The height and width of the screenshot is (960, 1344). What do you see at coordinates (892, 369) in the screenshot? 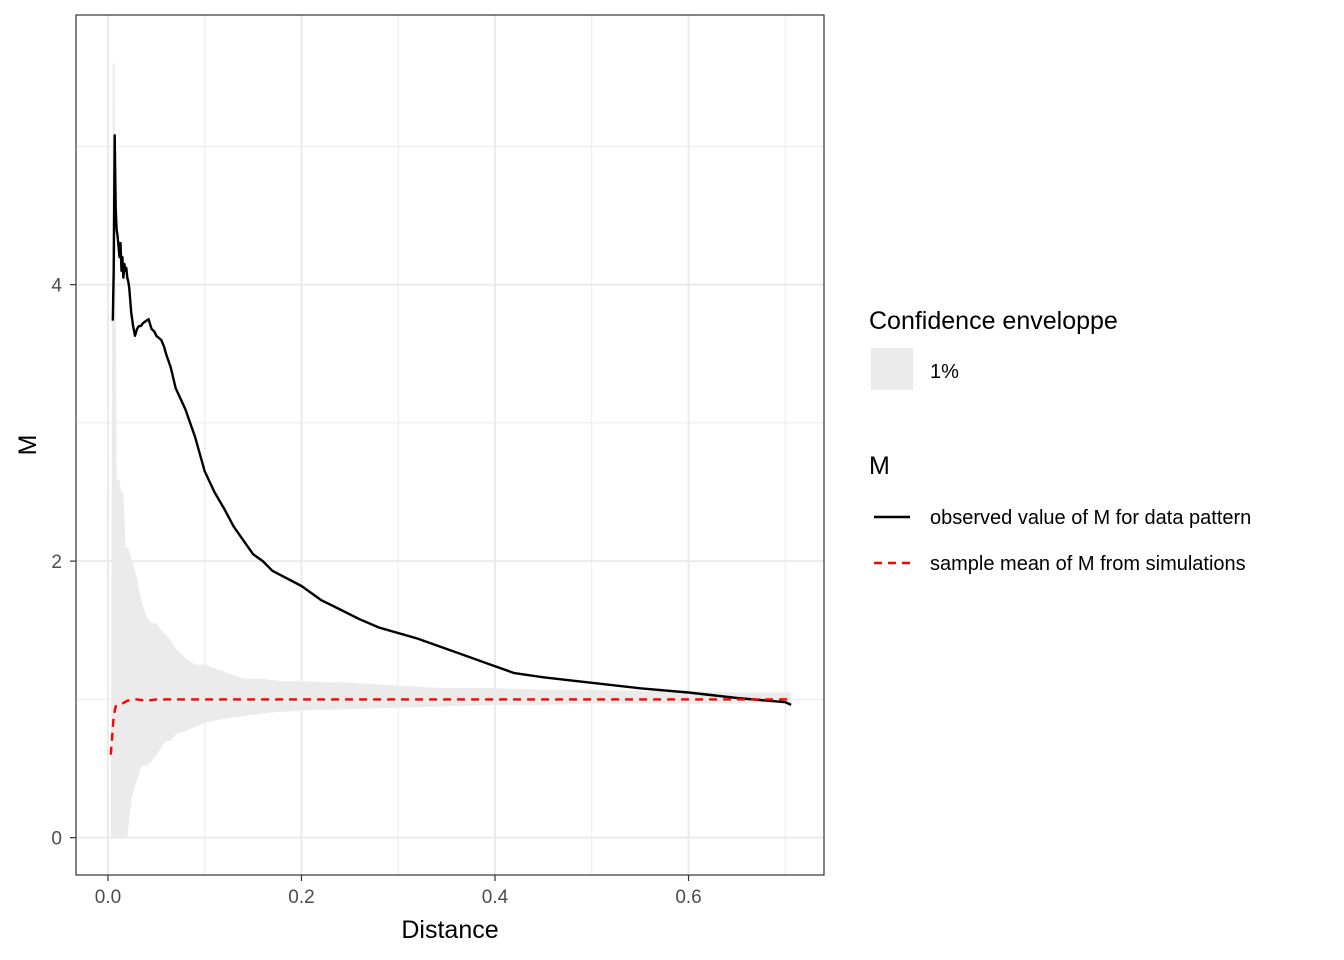
I see `legend-envelope-key` at bounding box center [892, 369].